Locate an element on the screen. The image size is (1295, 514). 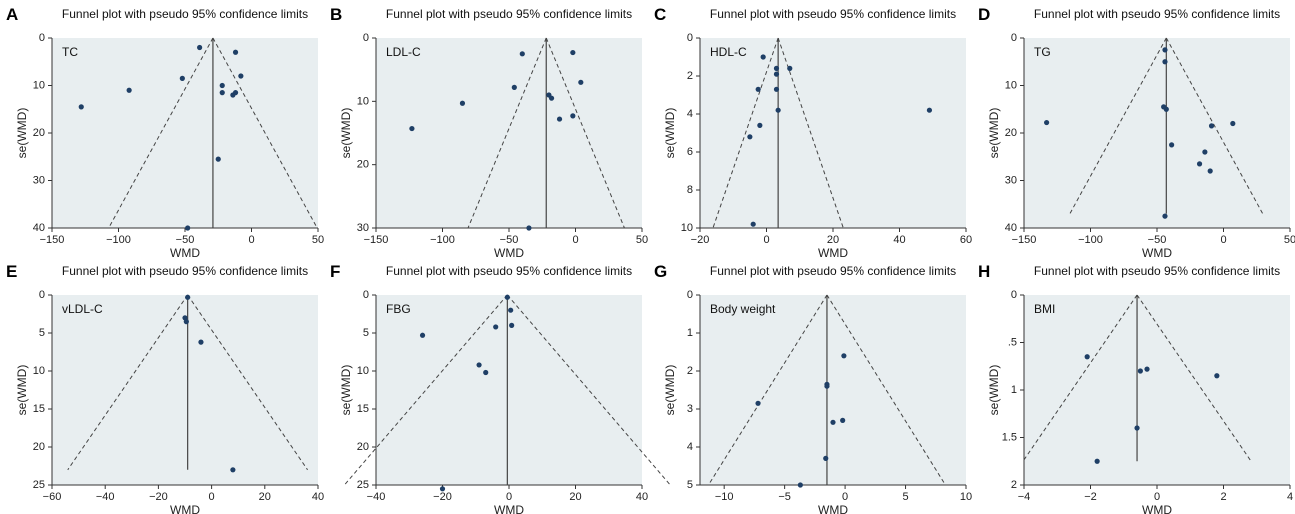
y-tick-label: 3 is located at coordinates (690, 409).